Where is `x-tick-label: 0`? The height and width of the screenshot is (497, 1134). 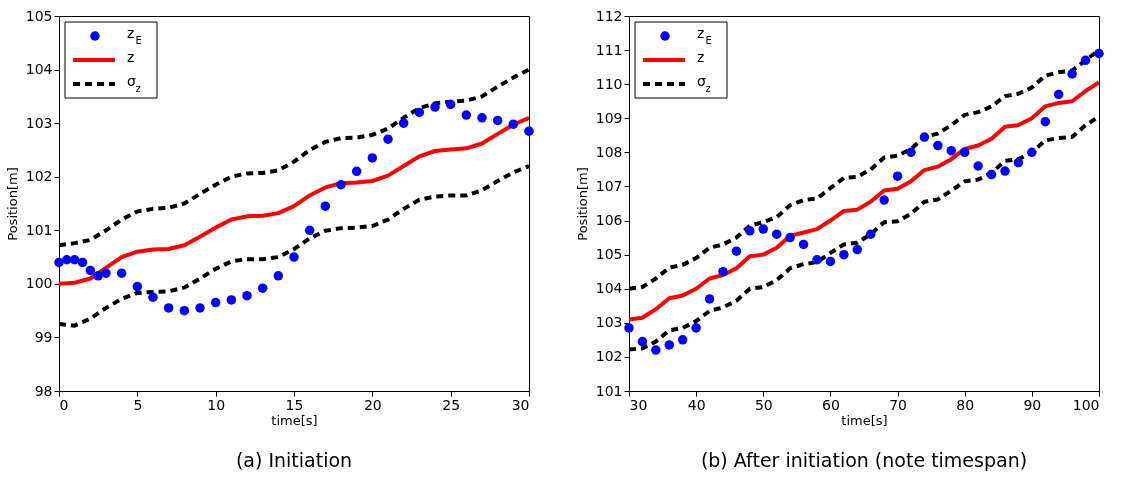
x-tick-label: 0 is located at coordinates (64, 404).